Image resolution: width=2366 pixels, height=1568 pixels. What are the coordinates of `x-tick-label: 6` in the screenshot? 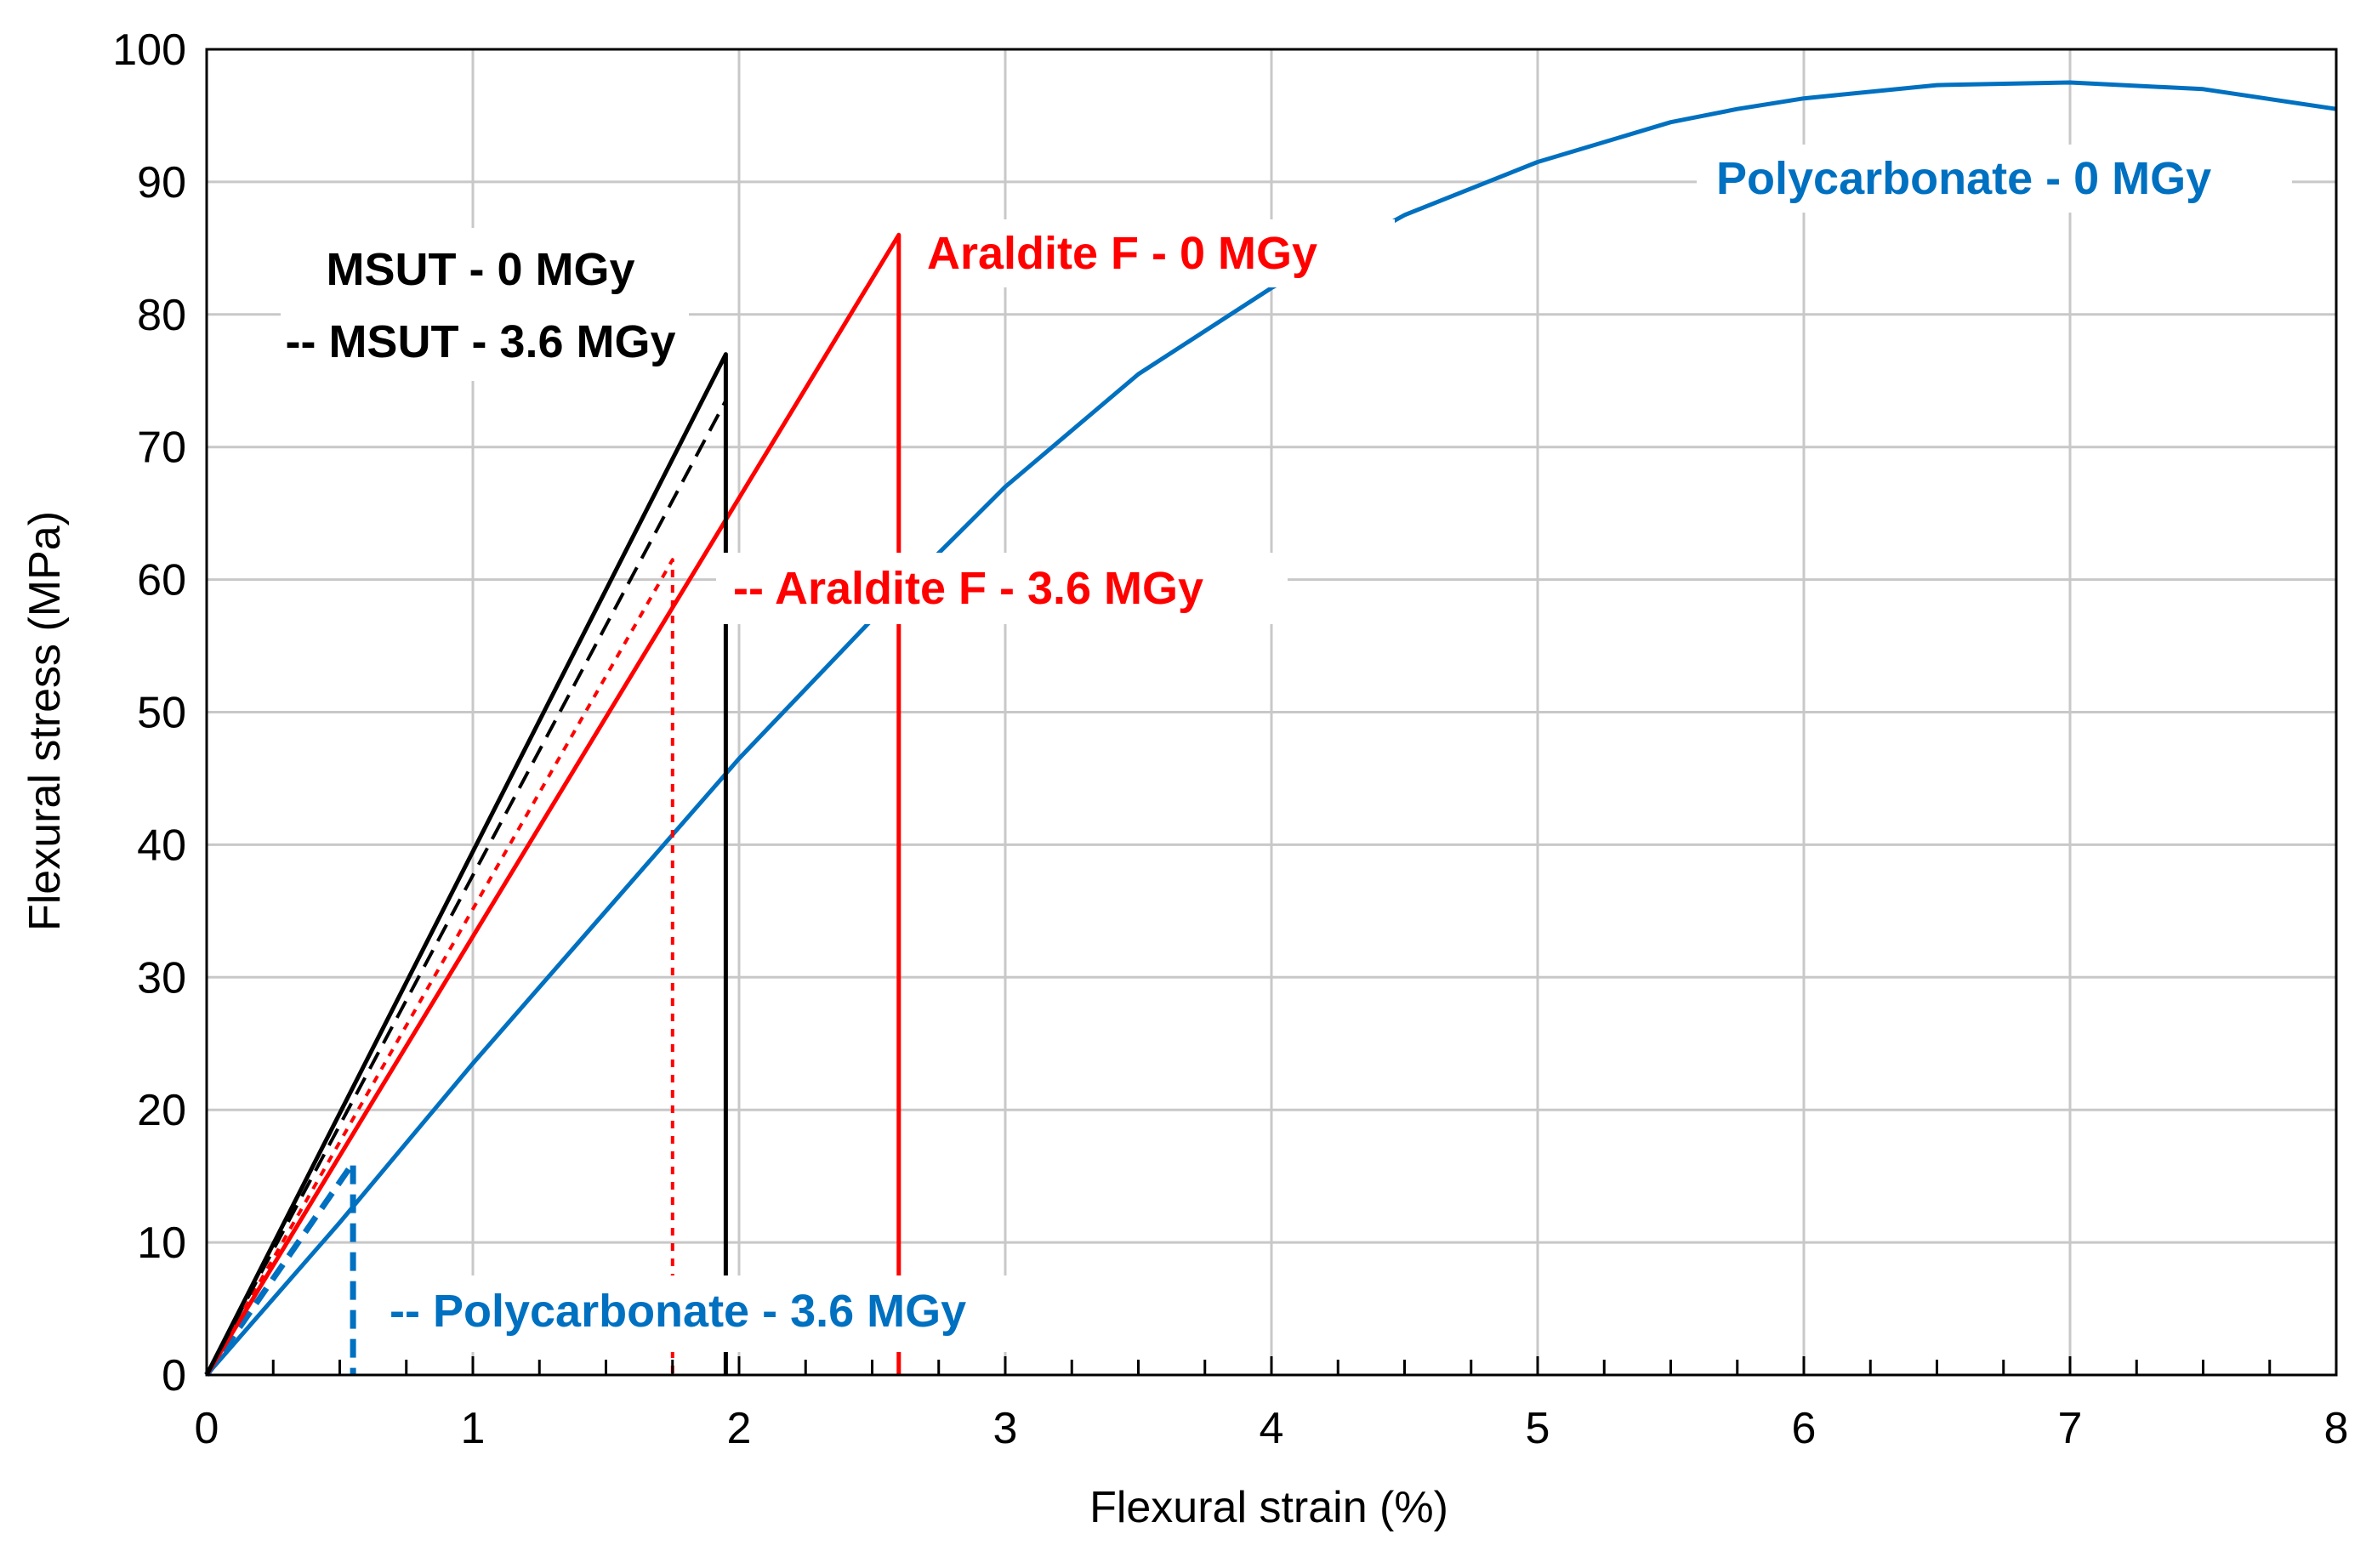 It's located at (1804, 1428).